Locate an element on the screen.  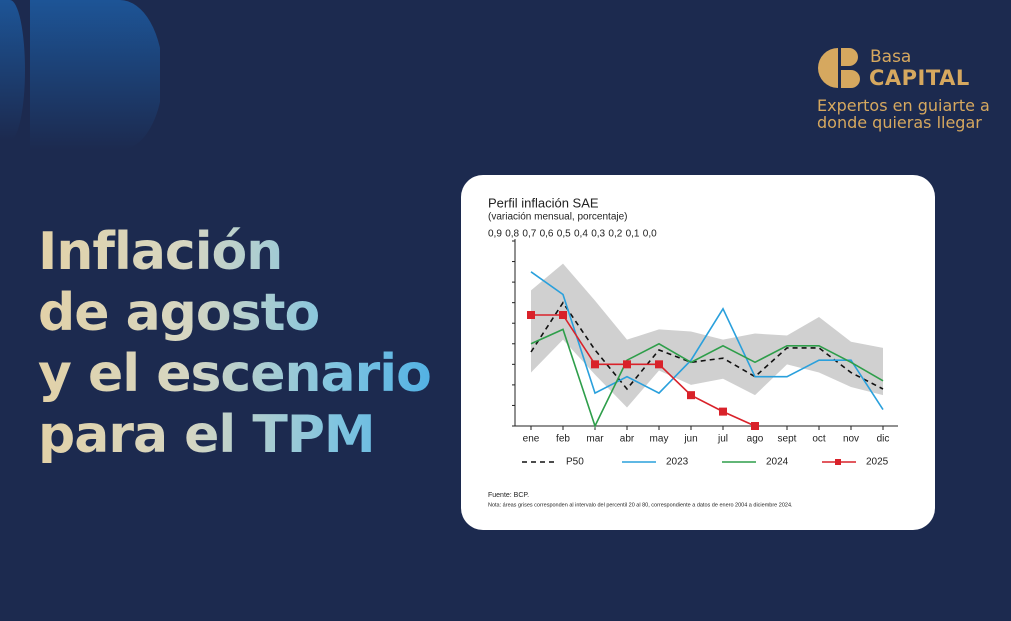
headline-line: para el TPM is located at coordinates (248, 435).